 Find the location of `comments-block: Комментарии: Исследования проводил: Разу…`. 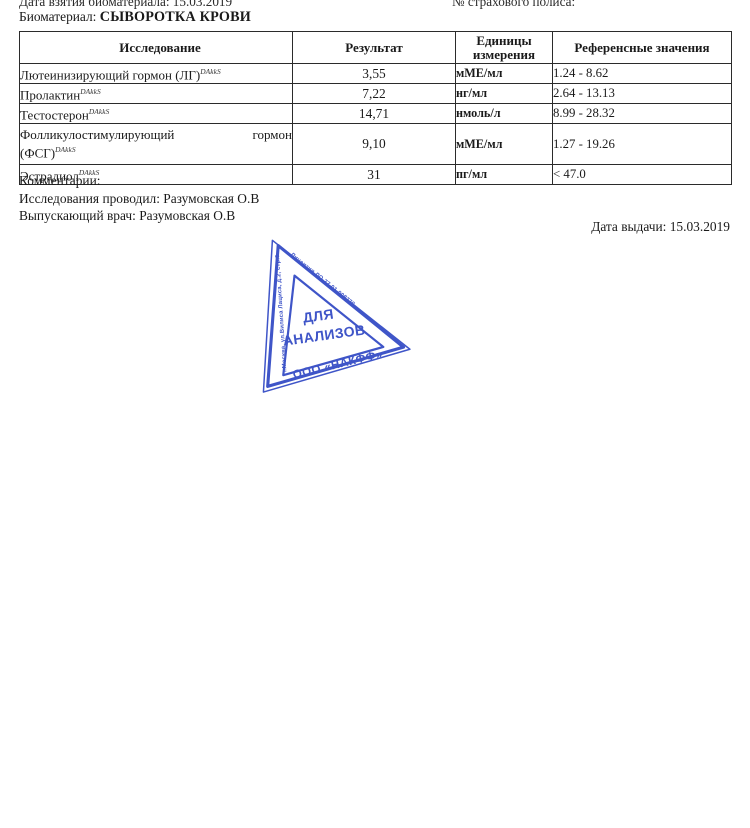

comments-block: Комментарии: Исследования проводил: Разу… is located at coordinates (139, 198).